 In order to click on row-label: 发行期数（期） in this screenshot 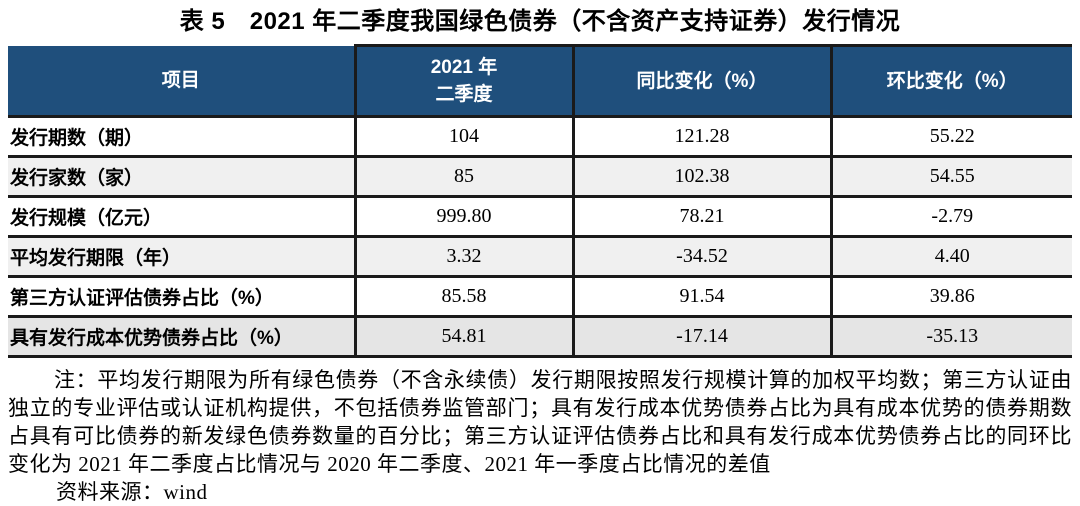, I will do `click(182, 137)`.